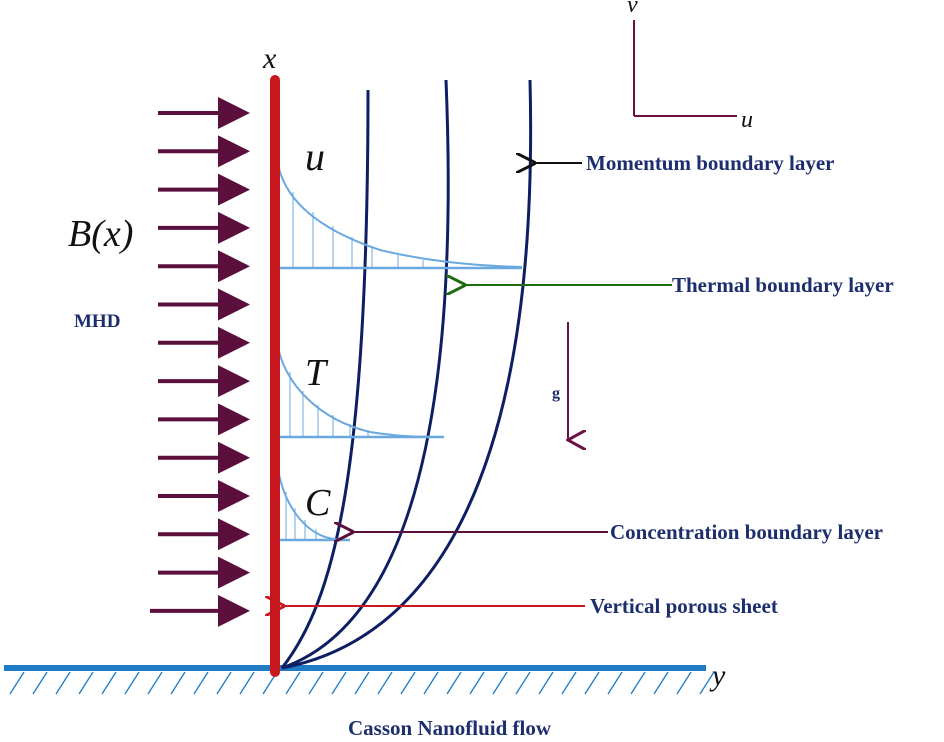 The height and width of the screenshot is (742, 944). What do you see at coordinates (746, 532) in the screenshot?
I see `concentration-layer-label: Concentration boundary layer` at bounding box center [746, 532].